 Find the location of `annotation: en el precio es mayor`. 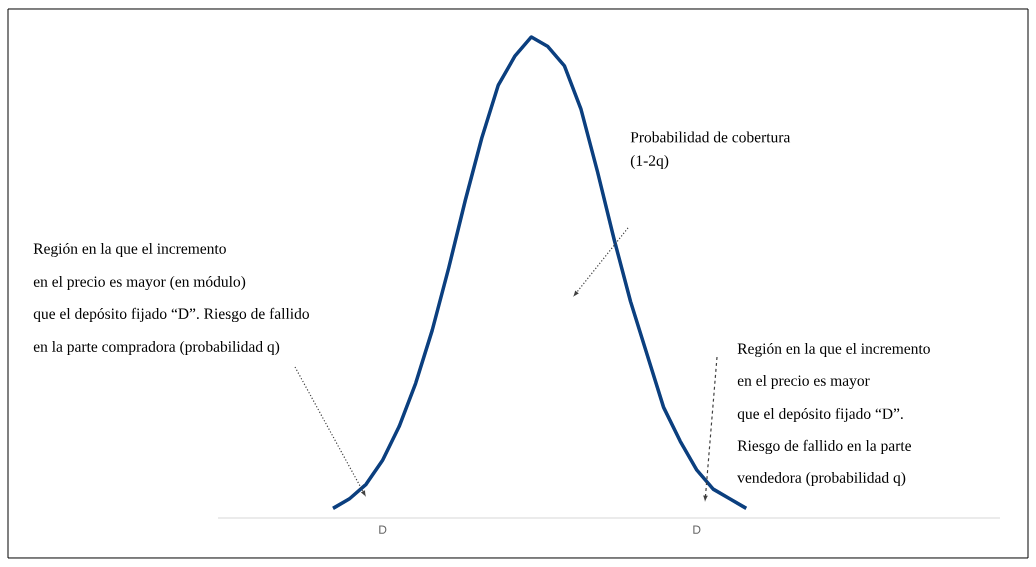

annotation: en el precio es mayor is located at coordinates (803, 382).